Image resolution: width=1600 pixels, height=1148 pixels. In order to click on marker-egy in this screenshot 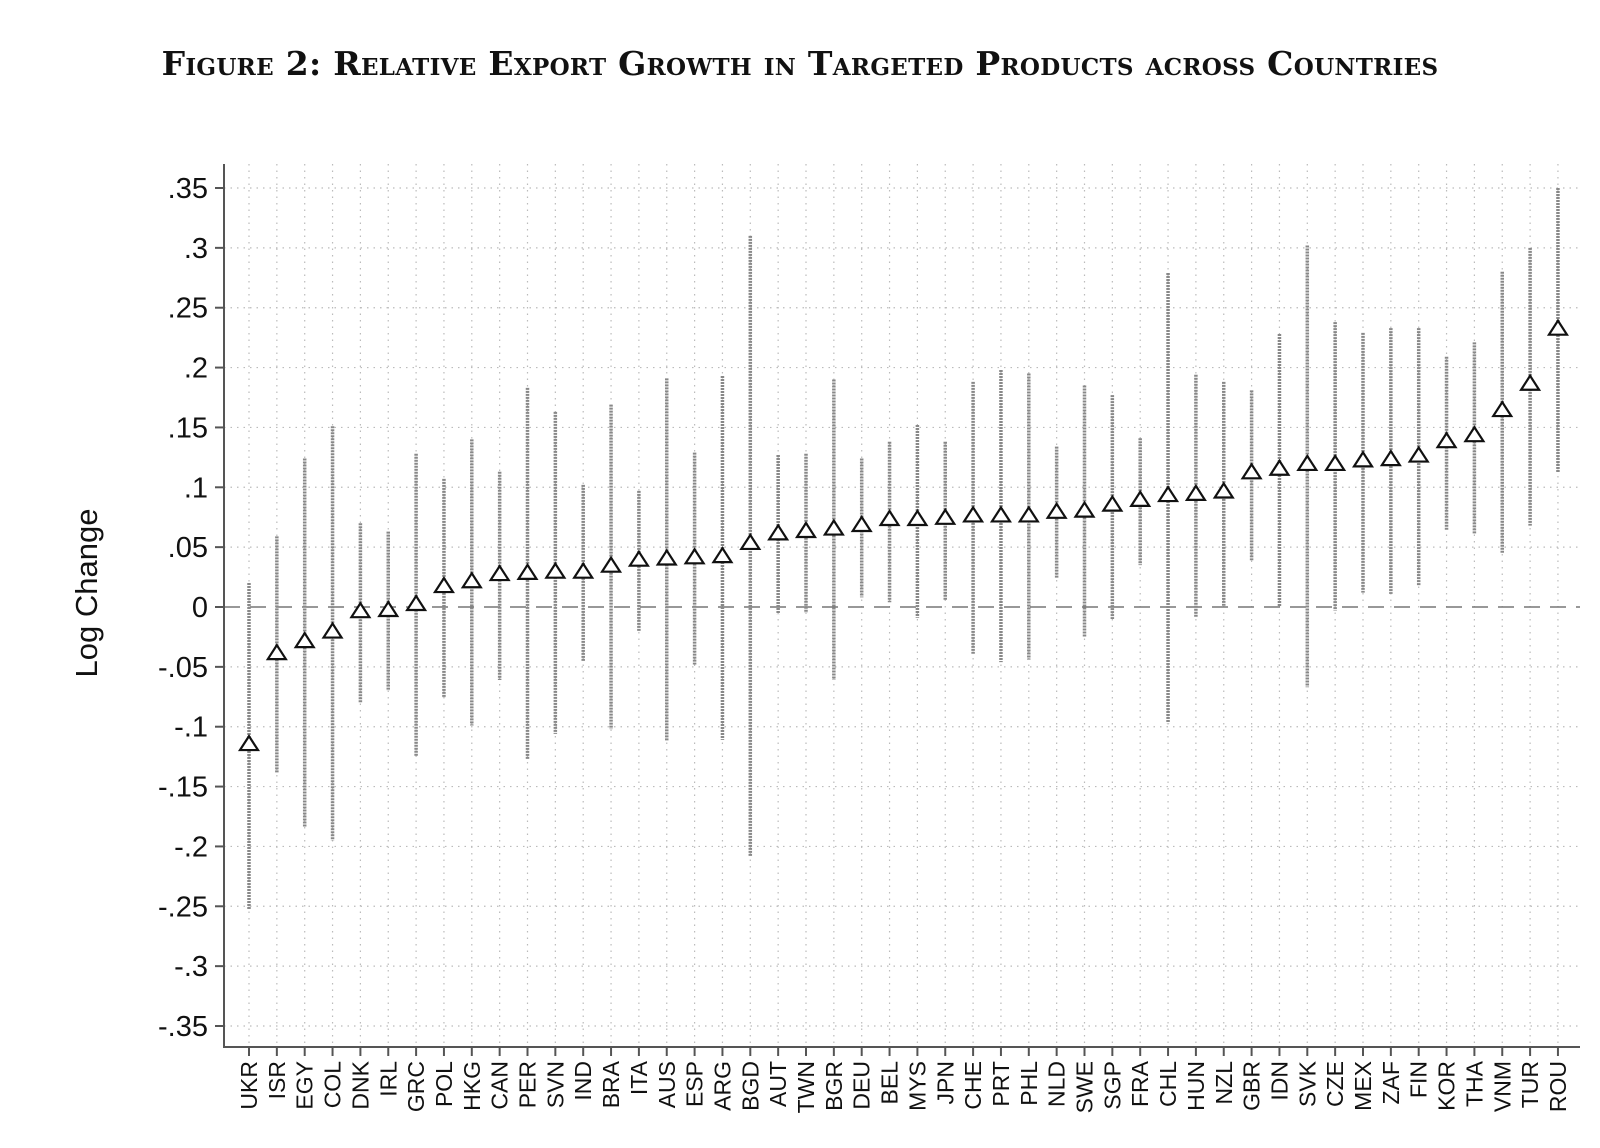, I will do `click(304, 640)`.